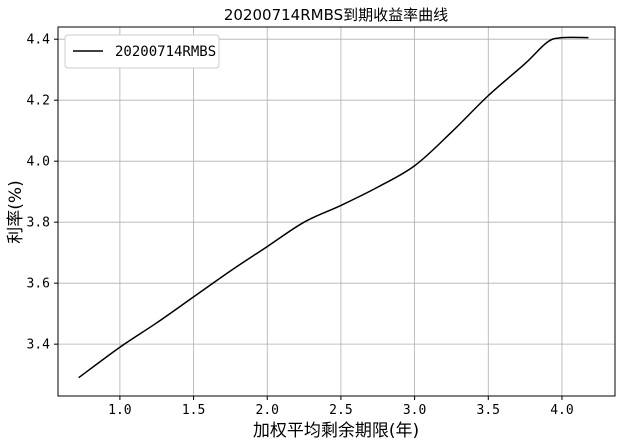  Describe the element at coordinates (16, 211) in the screenshot. I see `y-axis-label: 利率(%)` at that location.